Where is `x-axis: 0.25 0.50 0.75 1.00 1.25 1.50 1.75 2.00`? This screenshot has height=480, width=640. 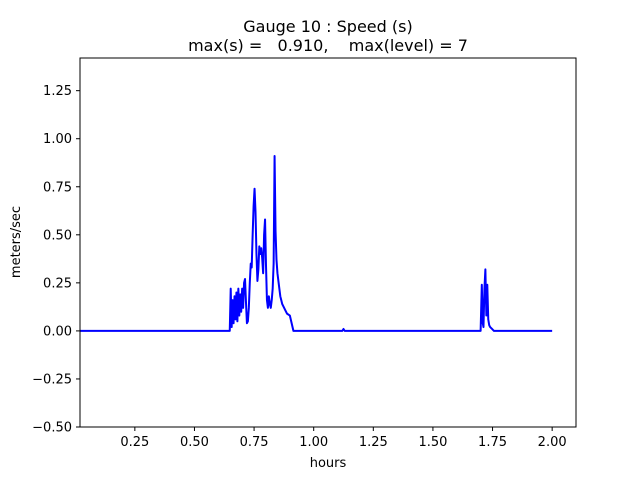 x-axis: 0.25 0.50 0.75 1.00 1.25 1.50 1.75 2.00 is located at coordinates (343, 438).